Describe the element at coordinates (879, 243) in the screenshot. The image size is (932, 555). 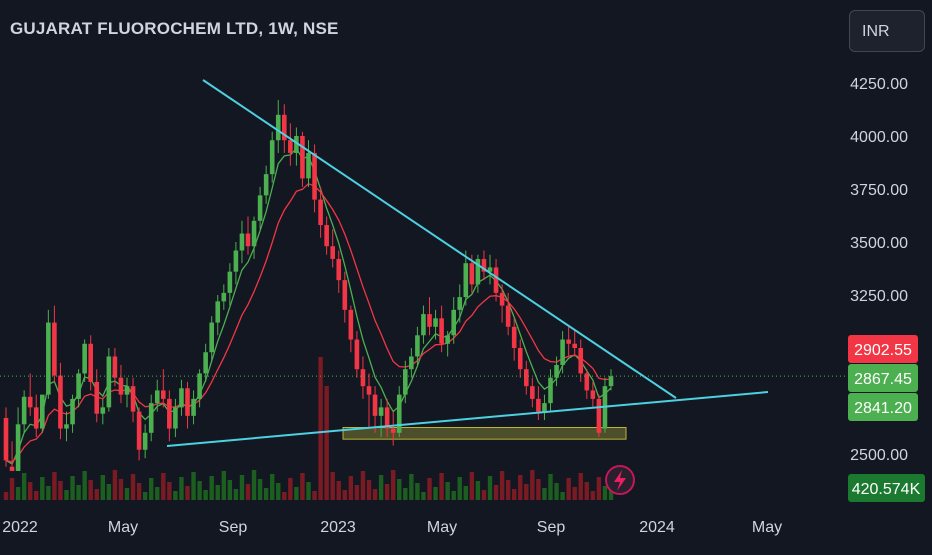
I see `y-tick-label: 3500.00` at that location.